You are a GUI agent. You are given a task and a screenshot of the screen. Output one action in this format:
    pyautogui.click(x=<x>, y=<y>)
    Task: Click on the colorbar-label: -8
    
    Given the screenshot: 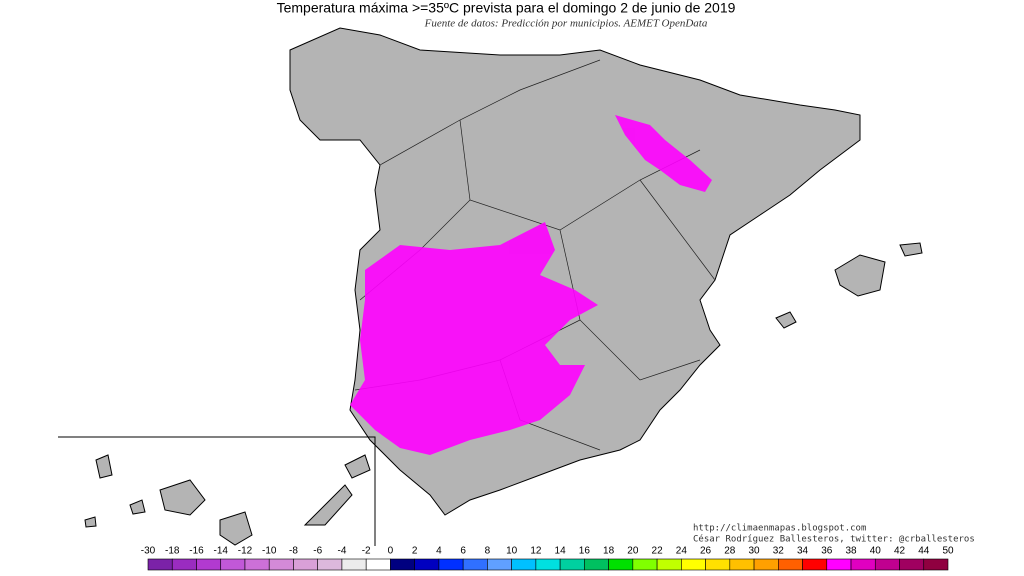 What is the action you would take?
    pyautogui.click(x=293, y=551)
    